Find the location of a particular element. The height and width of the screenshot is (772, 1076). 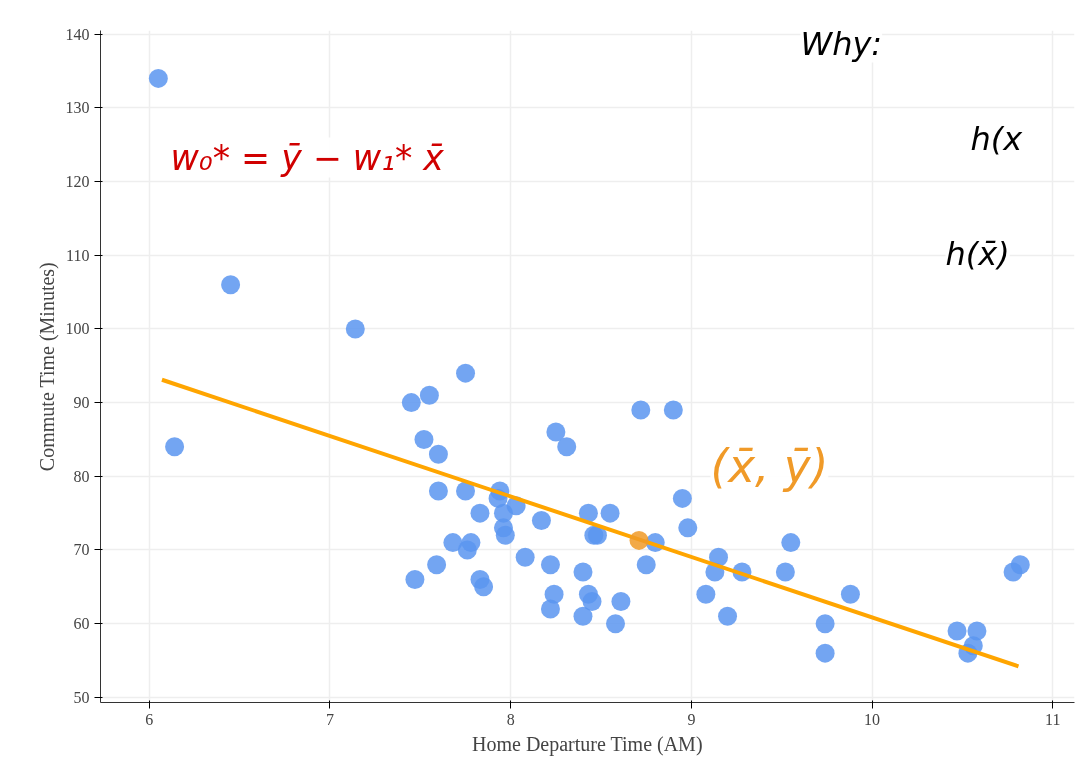

y-tick-label: 50 is located at coordinates (81, 697).